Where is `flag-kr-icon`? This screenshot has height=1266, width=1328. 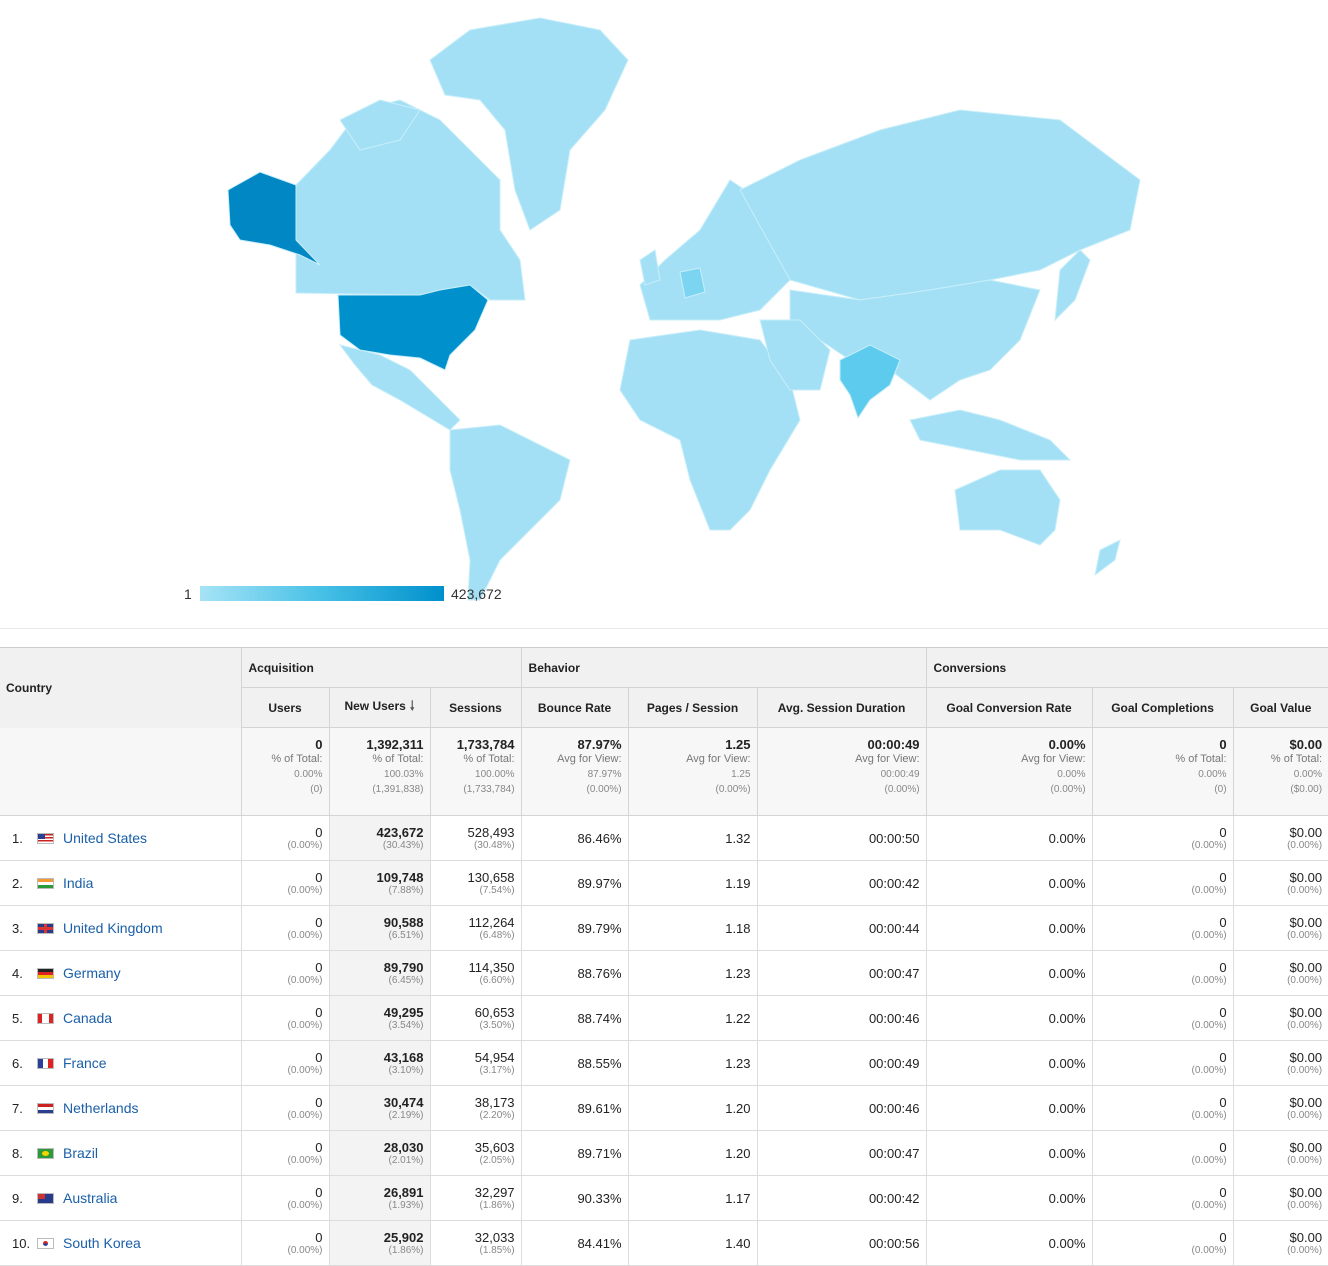 flag-kr-icon is located at coordinates (45, 1243).